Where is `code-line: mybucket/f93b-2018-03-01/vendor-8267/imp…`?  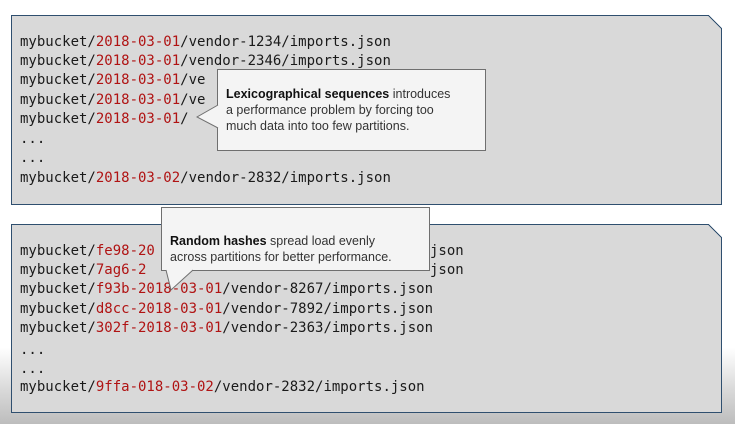 code-line: mybucket/f93b-2018-03-01/vendor-8267/imp… is located at coordinates (227, 289).